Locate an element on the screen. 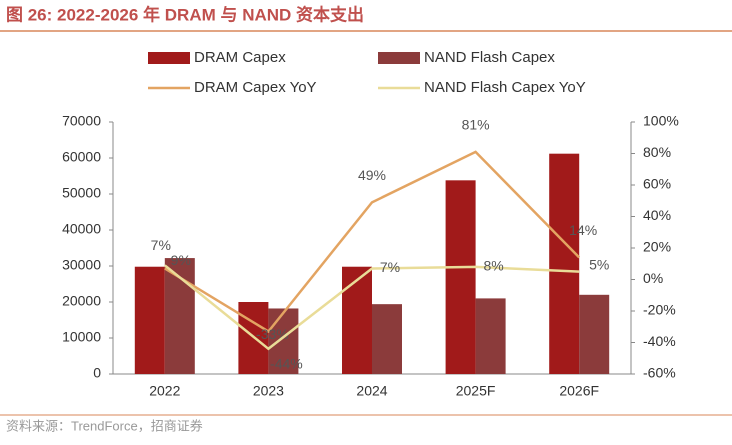  y-tick-label: 50000 is located at coordinates (81, 193).